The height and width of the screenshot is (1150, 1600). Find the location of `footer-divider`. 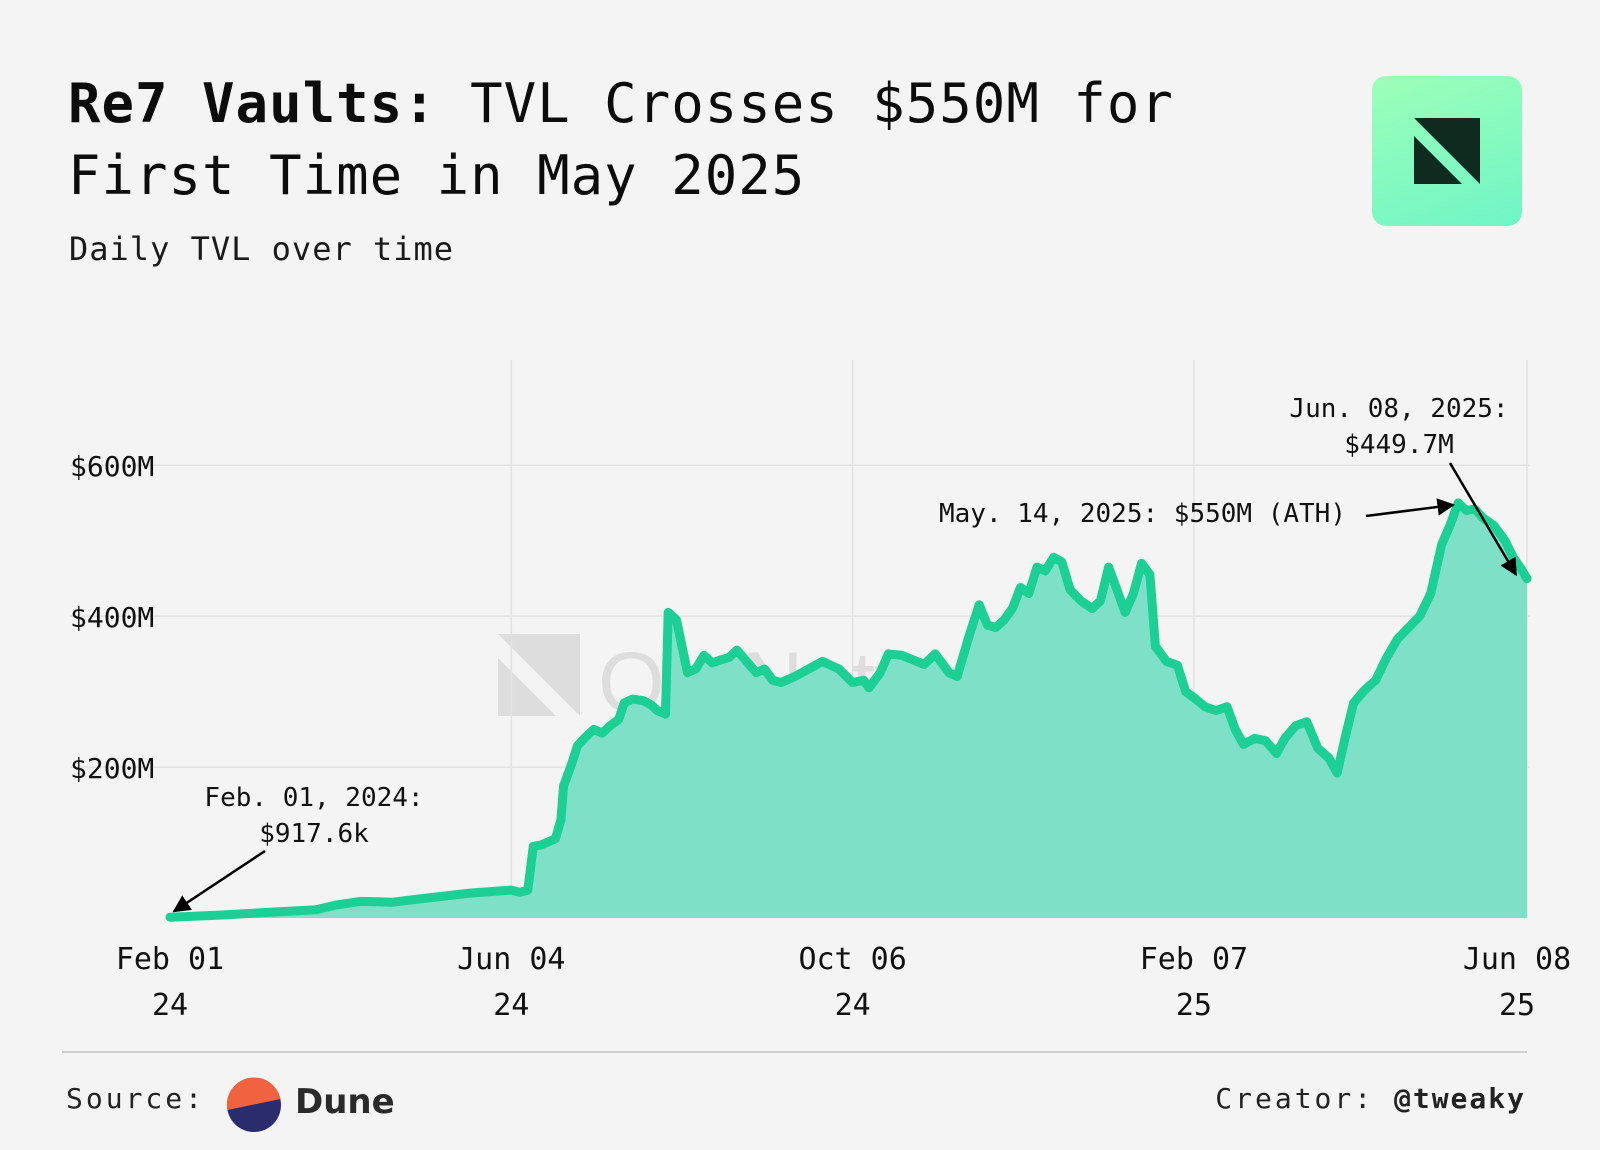

footer-divider is located at coordinates (794, 1052).